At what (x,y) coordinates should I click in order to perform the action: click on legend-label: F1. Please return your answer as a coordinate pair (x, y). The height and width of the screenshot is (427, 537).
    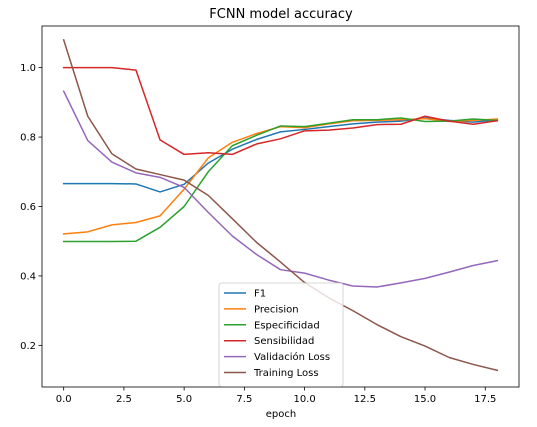
    Looking at the image, I should click on (260, 294).